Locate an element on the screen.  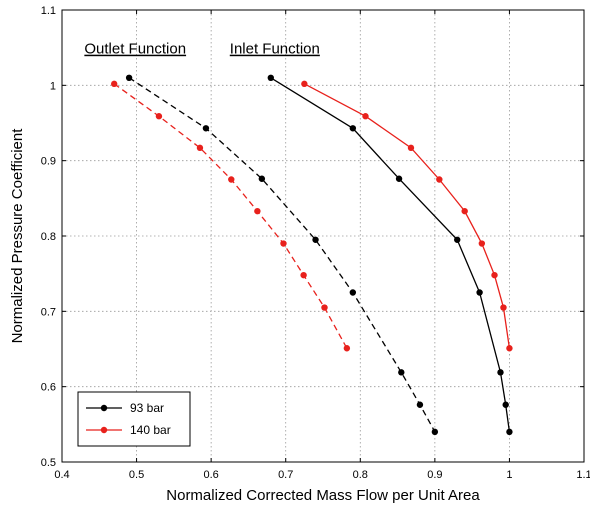
legend-box is located at coordinates (134, 419).